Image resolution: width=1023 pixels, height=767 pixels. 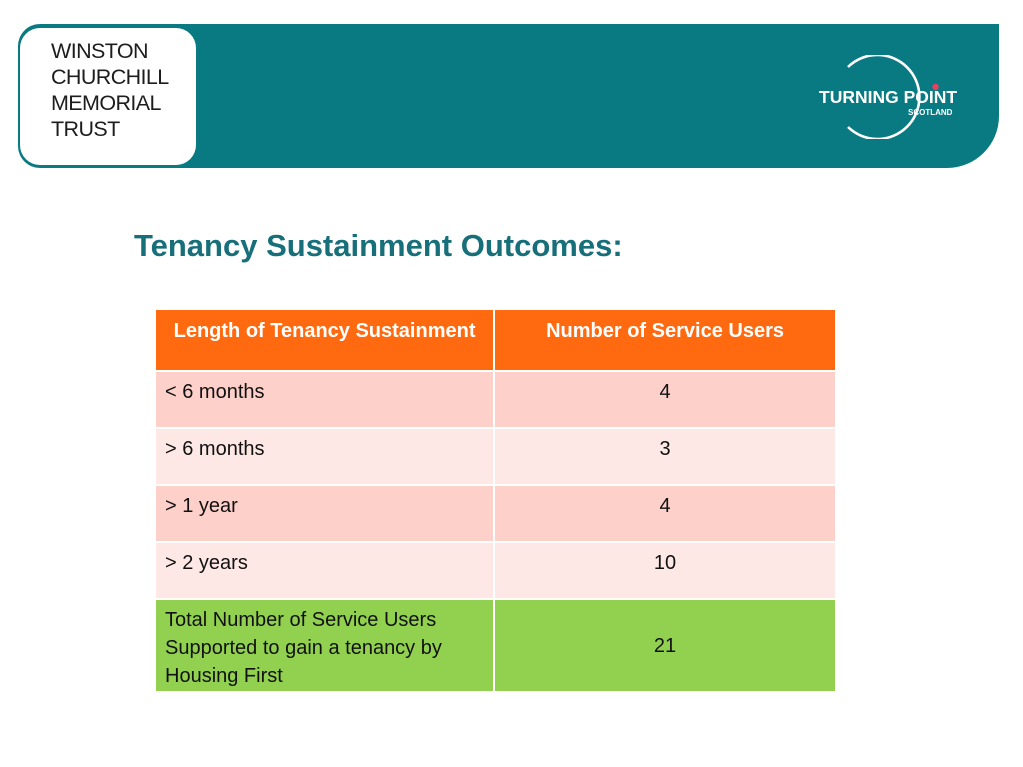 I want to click on cell-period: > 6 months, so click(x=324, y=456).